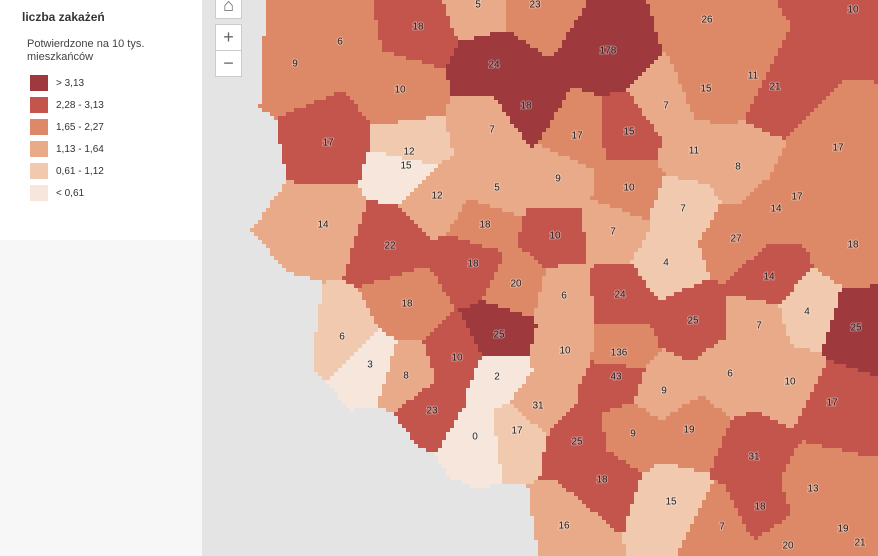 The image size is (878, 556). I want to click on region-label: 10, so click(457, 358).